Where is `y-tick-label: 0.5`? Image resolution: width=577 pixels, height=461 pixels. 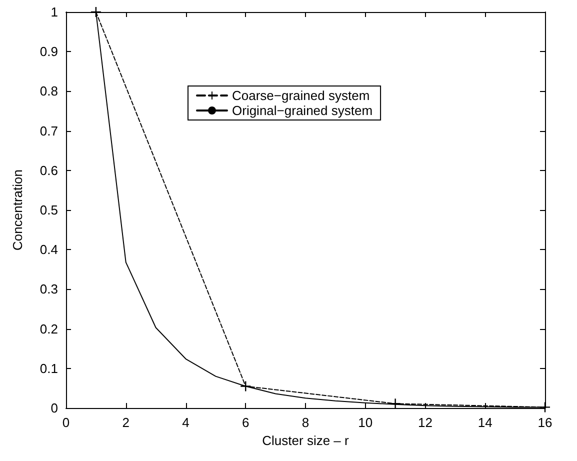
y-tick-label: 0.5 is located at coordinates (49, 210).